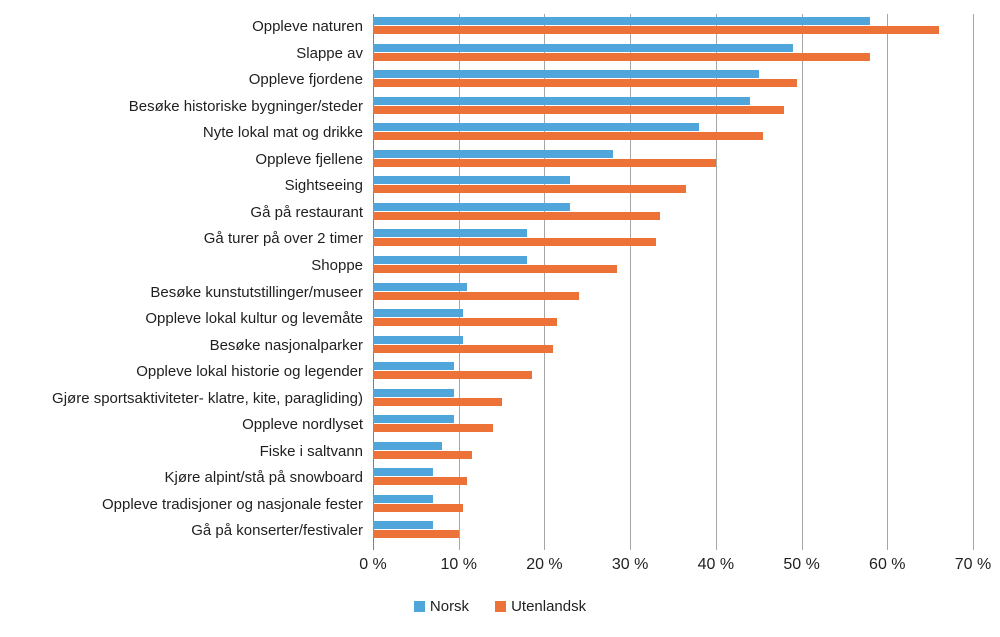 This screenshot has height=637, width=1000. What do you see at coordinates (458, 564) in the screenshot?
I see `x-tick-label: 10 %` at bounding box center [458, 564].